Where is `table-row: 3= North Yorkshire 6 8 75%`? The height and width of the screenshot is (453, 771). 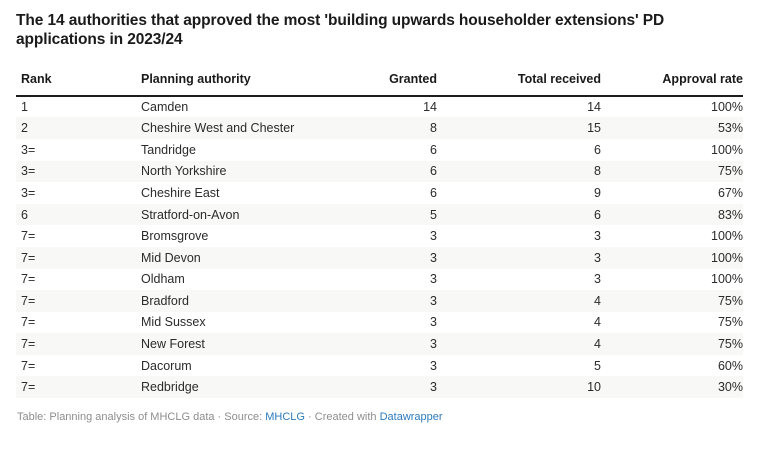 table-row: 3= North Yorkshire 6 8 75% is located at coordinates (379, 171).